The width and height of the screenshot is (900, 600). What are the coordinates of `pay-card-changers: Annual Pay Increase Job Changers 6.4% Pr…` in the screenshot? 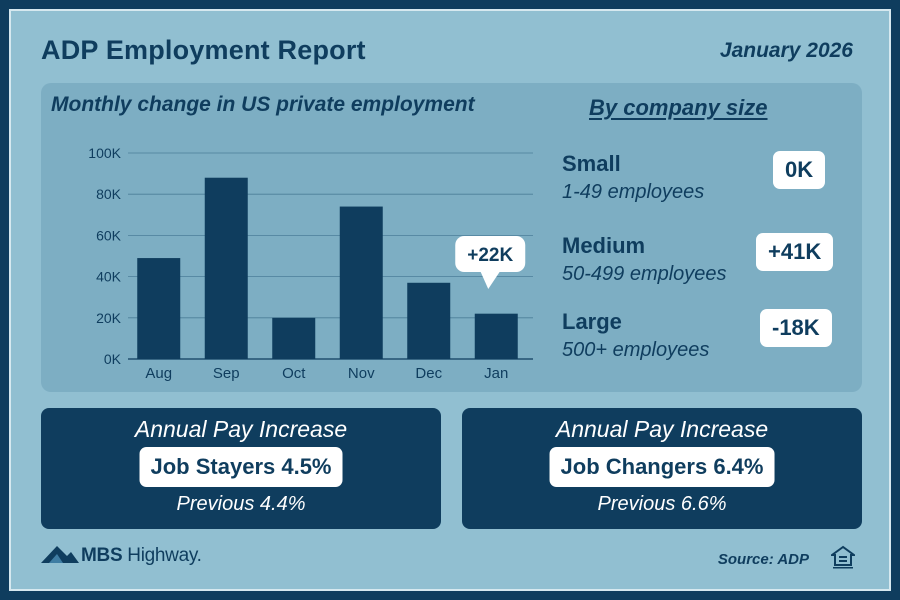 It's located at (662, 468).